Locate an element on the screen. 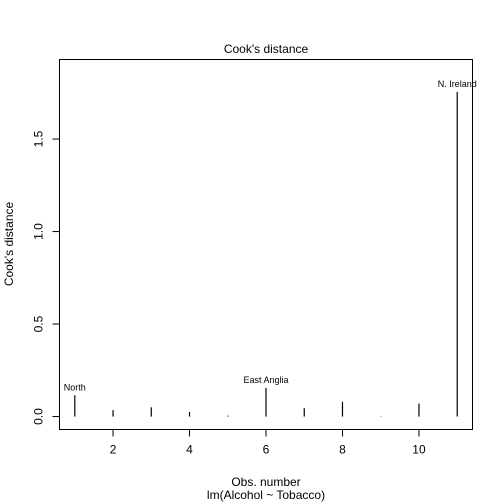  y-tick-label: 1.0 is located at coordinates (39, 231).